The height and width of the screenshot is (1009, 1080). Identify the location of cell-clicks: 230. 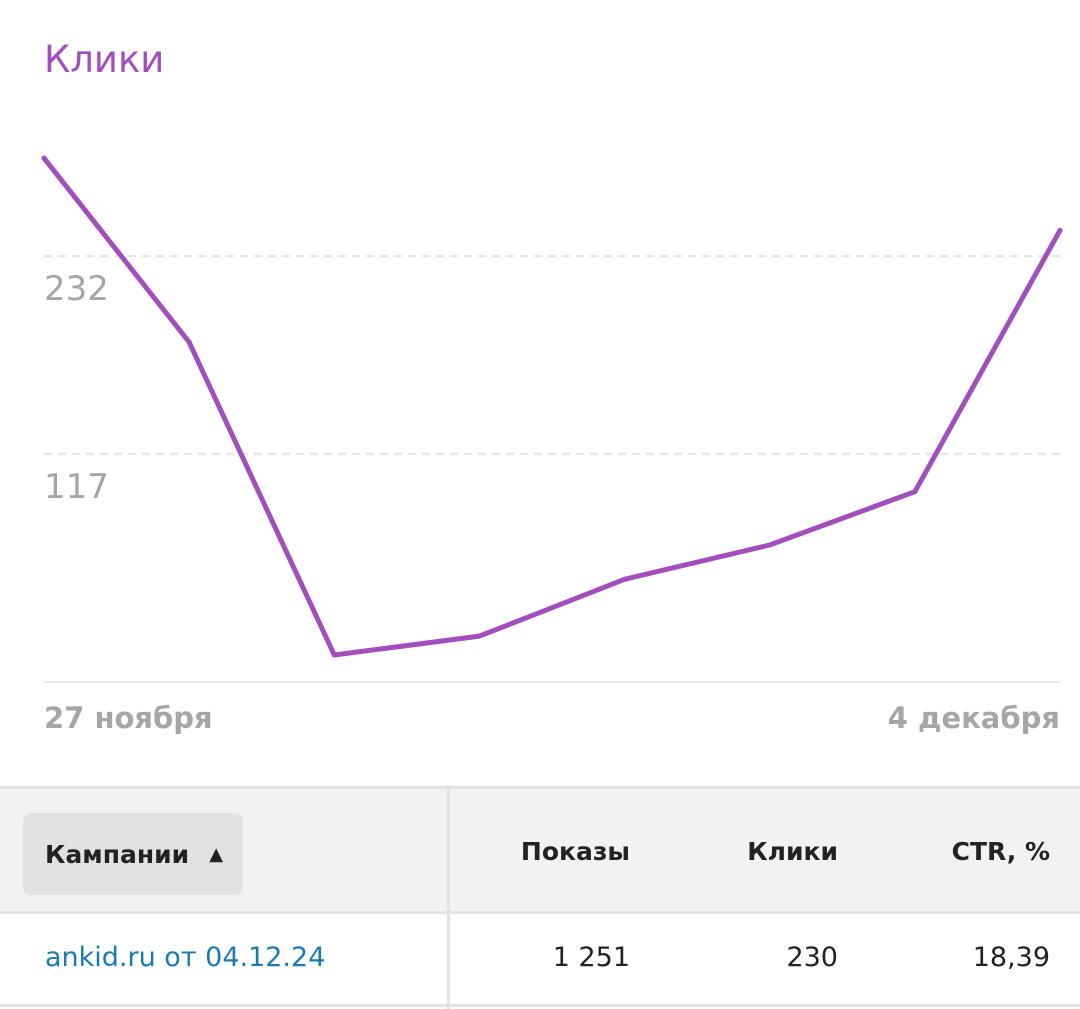
(812, 957).